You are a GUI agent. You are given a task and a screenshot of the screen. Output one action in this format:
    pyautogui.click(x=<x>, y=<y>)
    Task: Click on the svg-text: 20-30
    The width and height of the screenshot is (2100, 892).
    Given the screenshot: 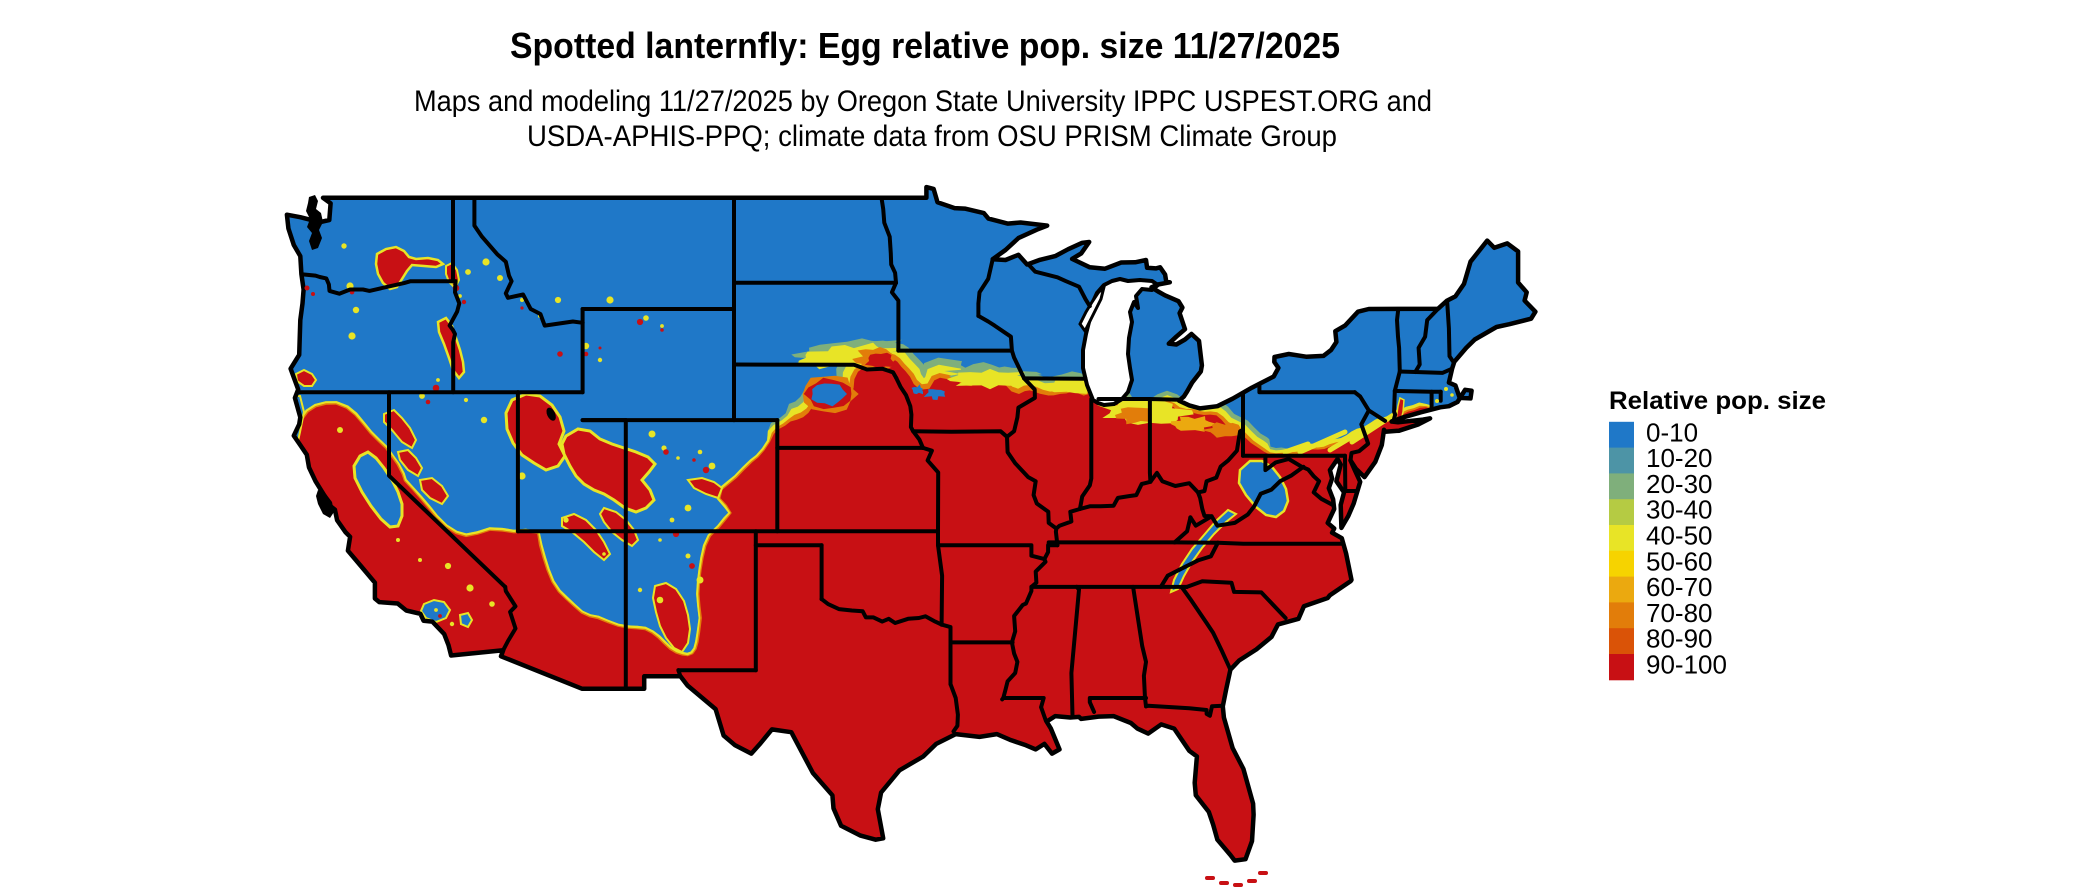 What is the action you would take?
    pyautogui.click(x=1679, y=484)
    